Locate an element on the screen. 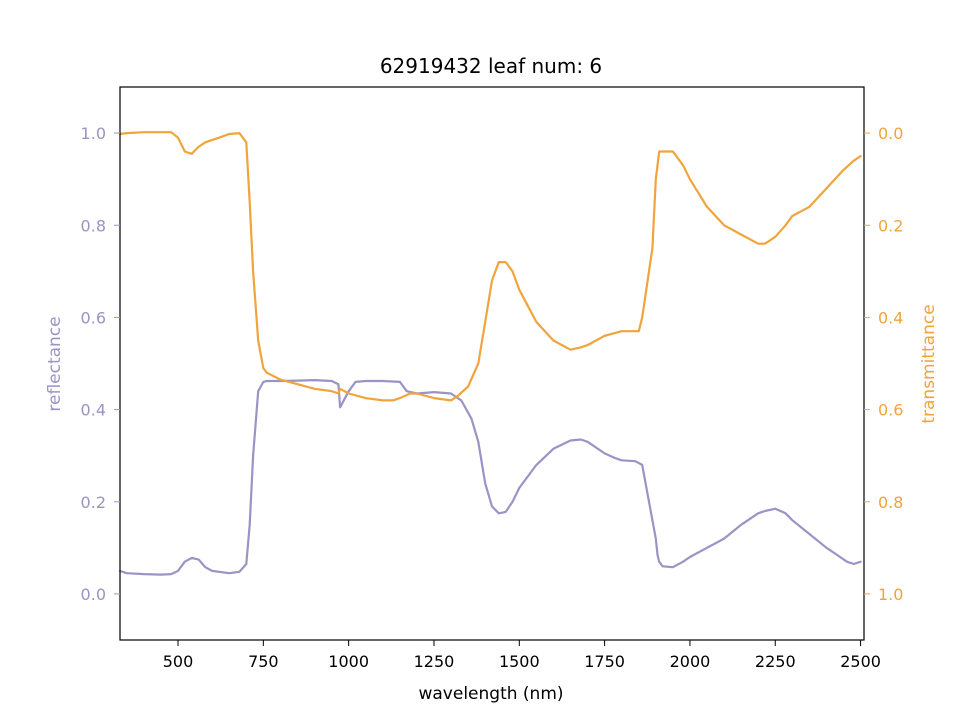  x-axis: 500 750 1000 1250 1500 1750 2000 2250 2500 is located at coordinates (522, 655).